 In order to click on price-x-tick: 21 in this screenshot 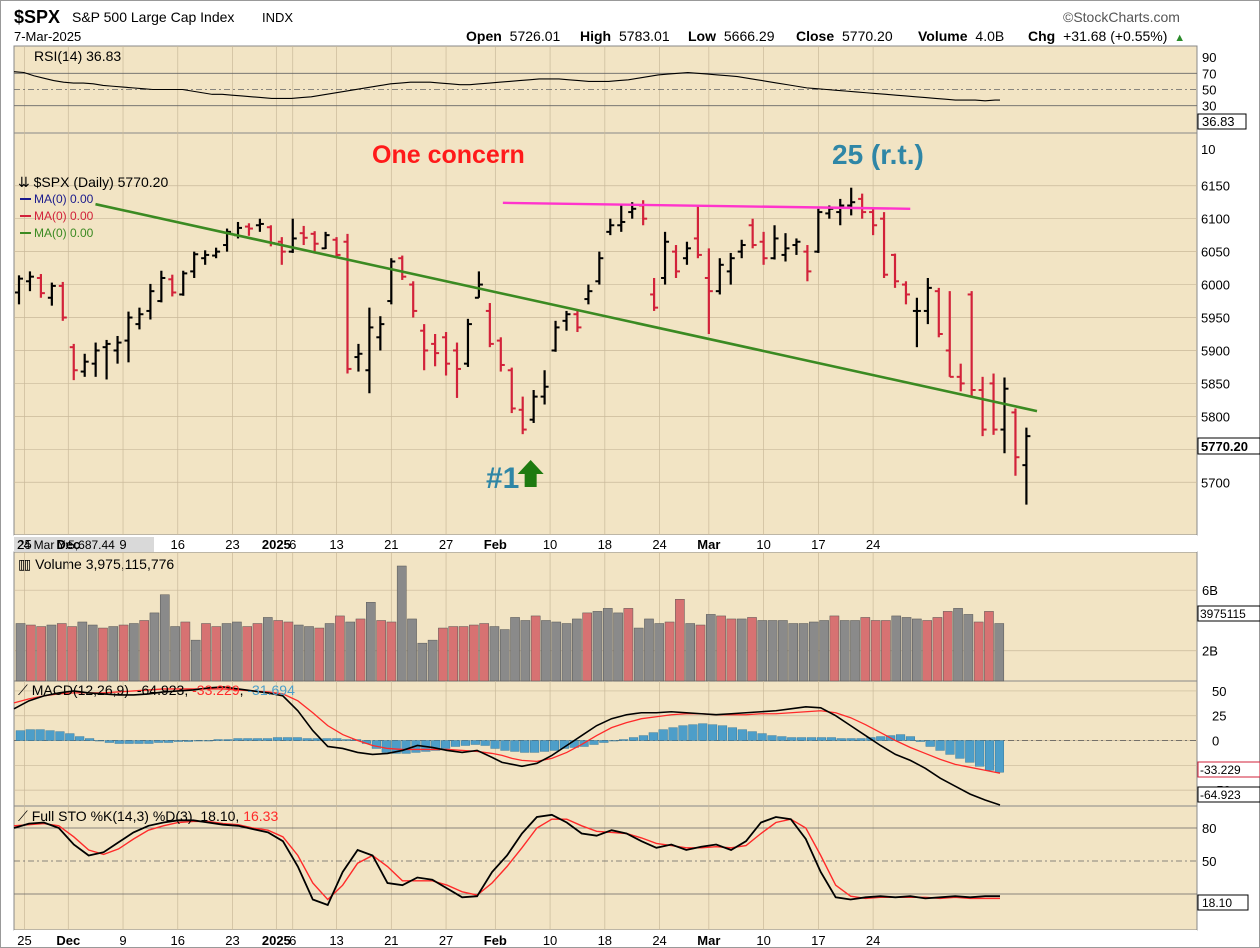, I will do `click(391, 544)`.